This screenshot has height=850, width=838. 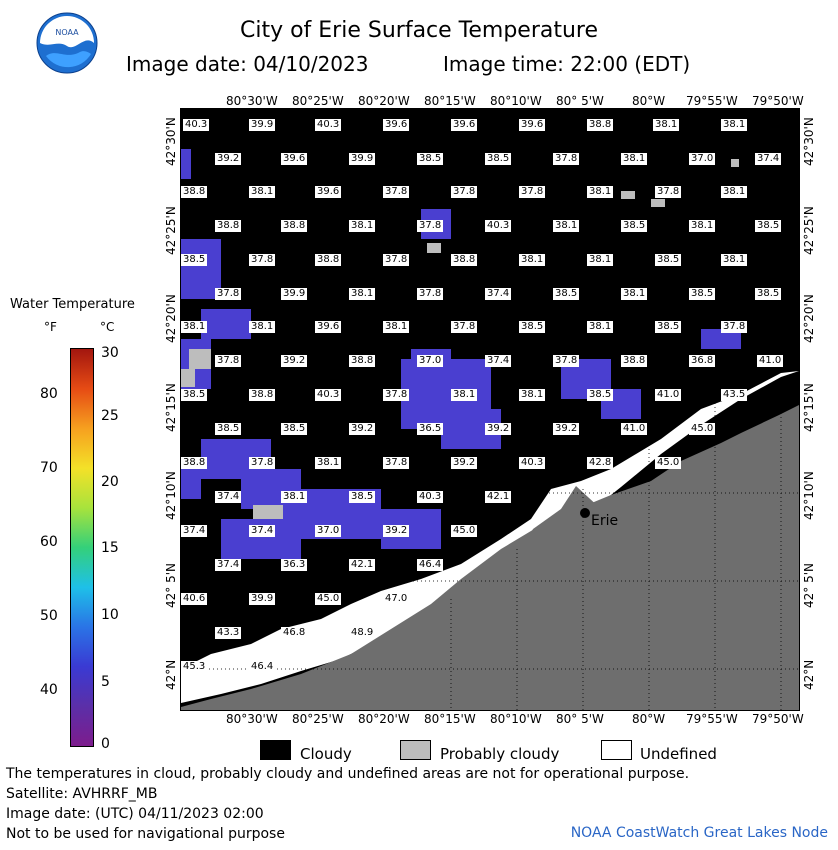 What do you see at coordinates (326, 754) in the screenshot?
I see `cloudy-label: Cloudy` at bounding box center [326, 754].